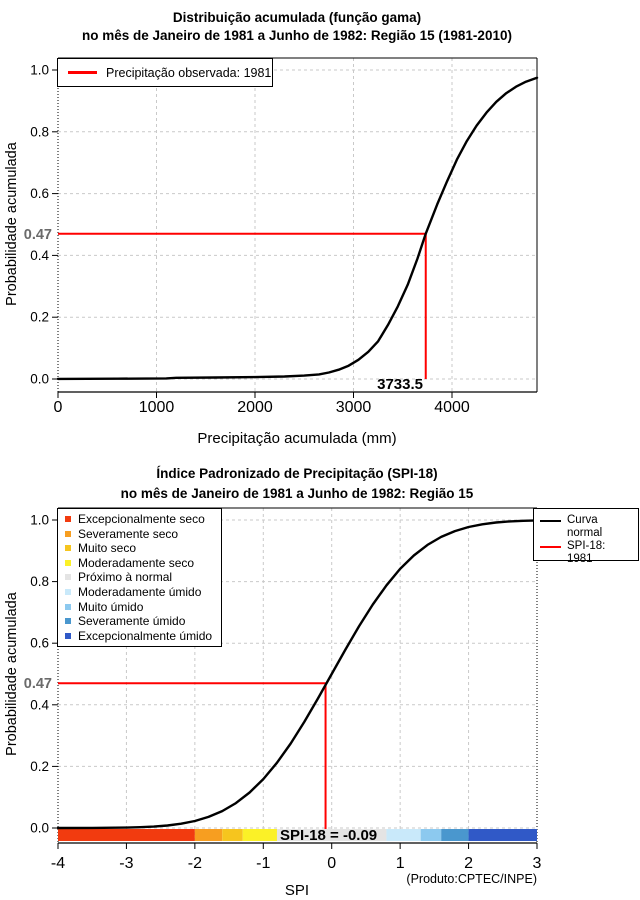  Describe the element at coordinates (141, 548) in the screenshot. I see `legend-item-muito-seco: Muito seco` at that location.